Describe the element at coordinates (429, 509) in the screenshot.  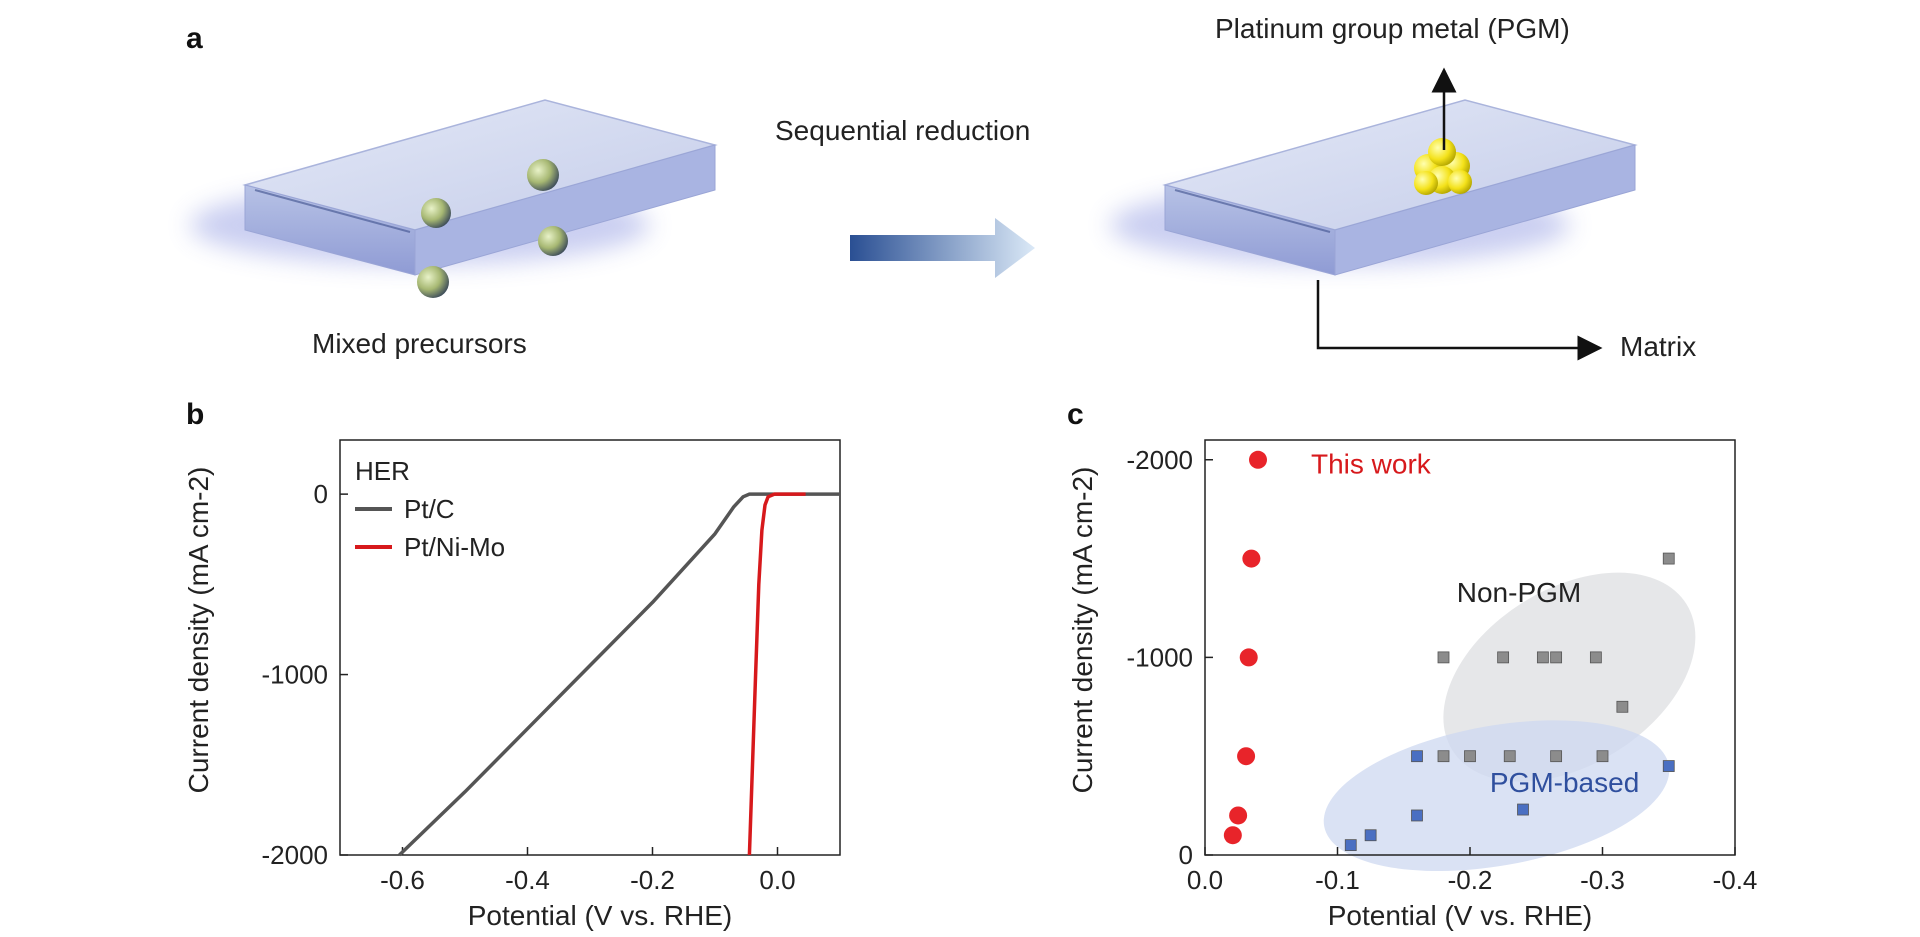
I see `chart-b-legend-label: Pt/C` at that location.